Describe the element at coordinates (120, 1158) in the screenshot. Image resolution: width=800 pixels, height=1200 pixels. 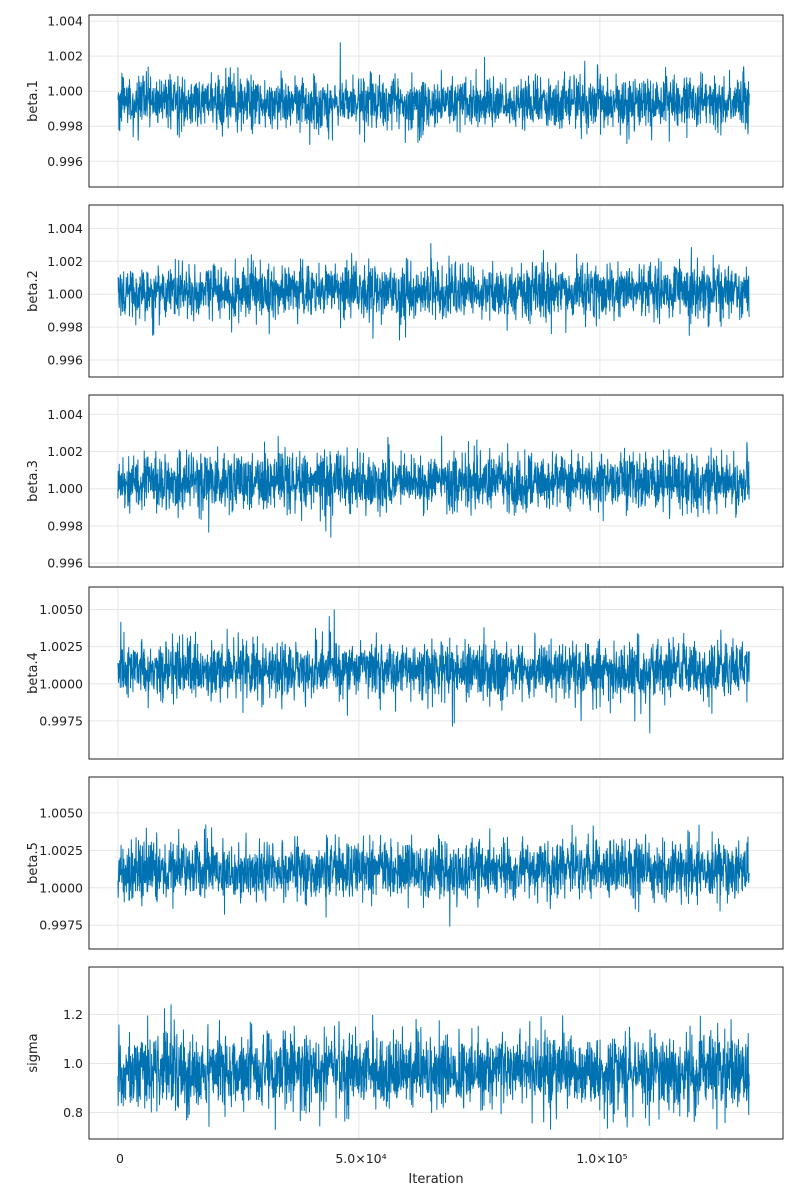
I see `x-tick-label-0: 0` at that location.